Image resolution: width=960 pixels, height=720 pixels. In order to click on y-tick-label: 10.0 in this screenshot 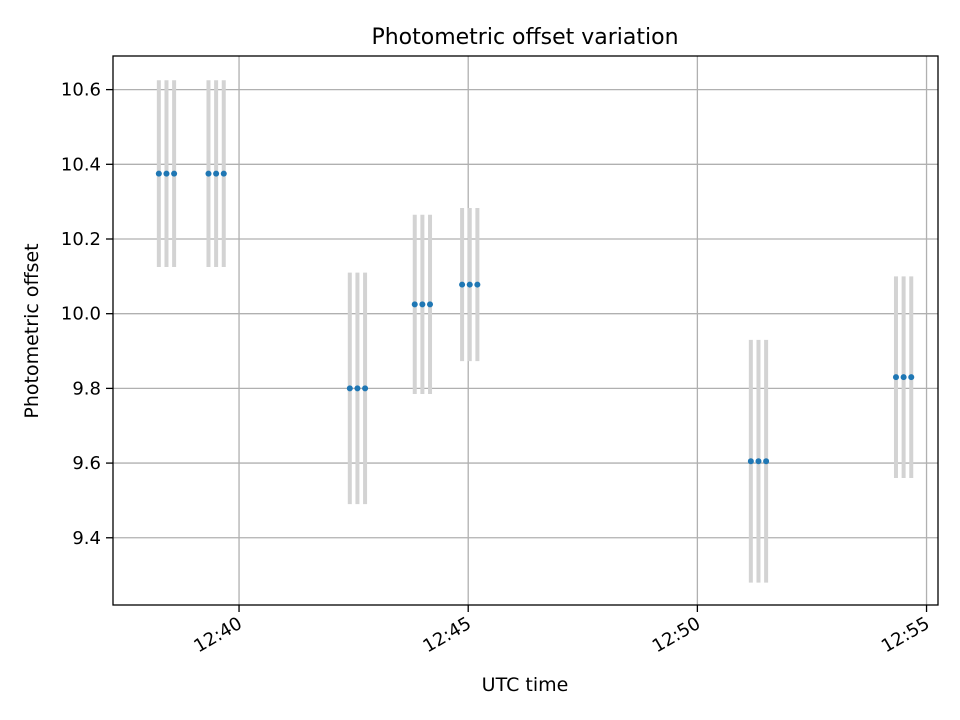, I will do `click(81, 314)`.